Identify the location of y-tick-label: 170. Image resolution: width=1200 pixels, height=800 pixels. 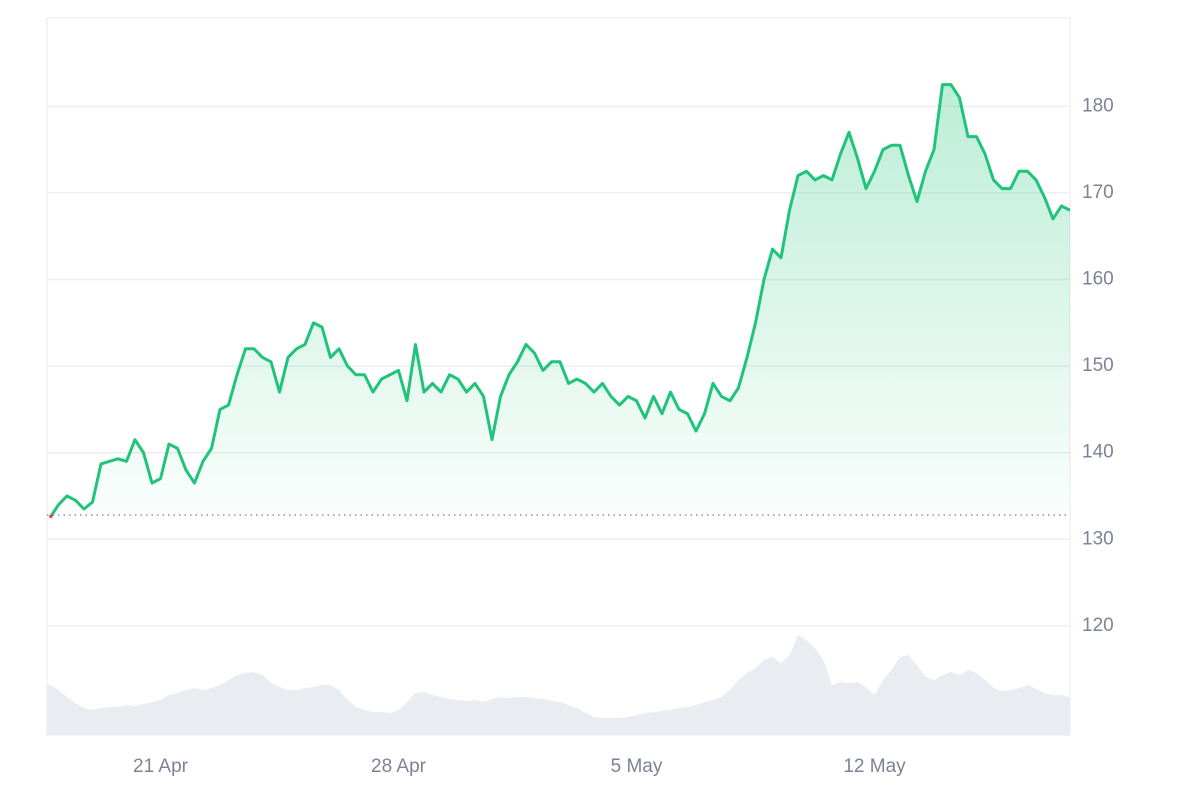
(1098, 192).